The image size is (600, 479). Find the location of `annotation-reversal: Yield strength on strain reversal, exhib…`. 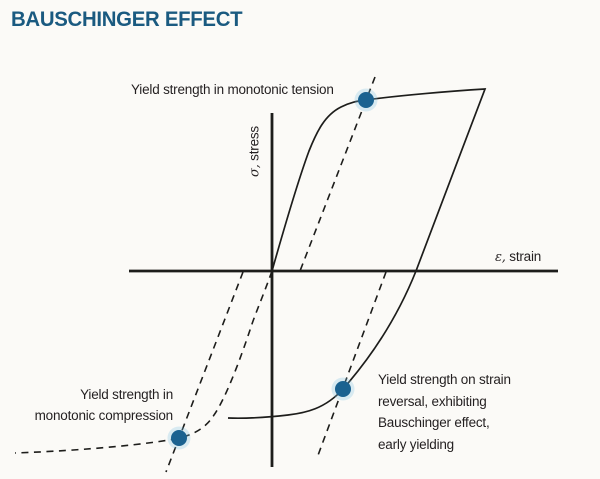

annotation-reversal: Yield strength on strain reversal, exhib… is located at coordinates (444, 412).